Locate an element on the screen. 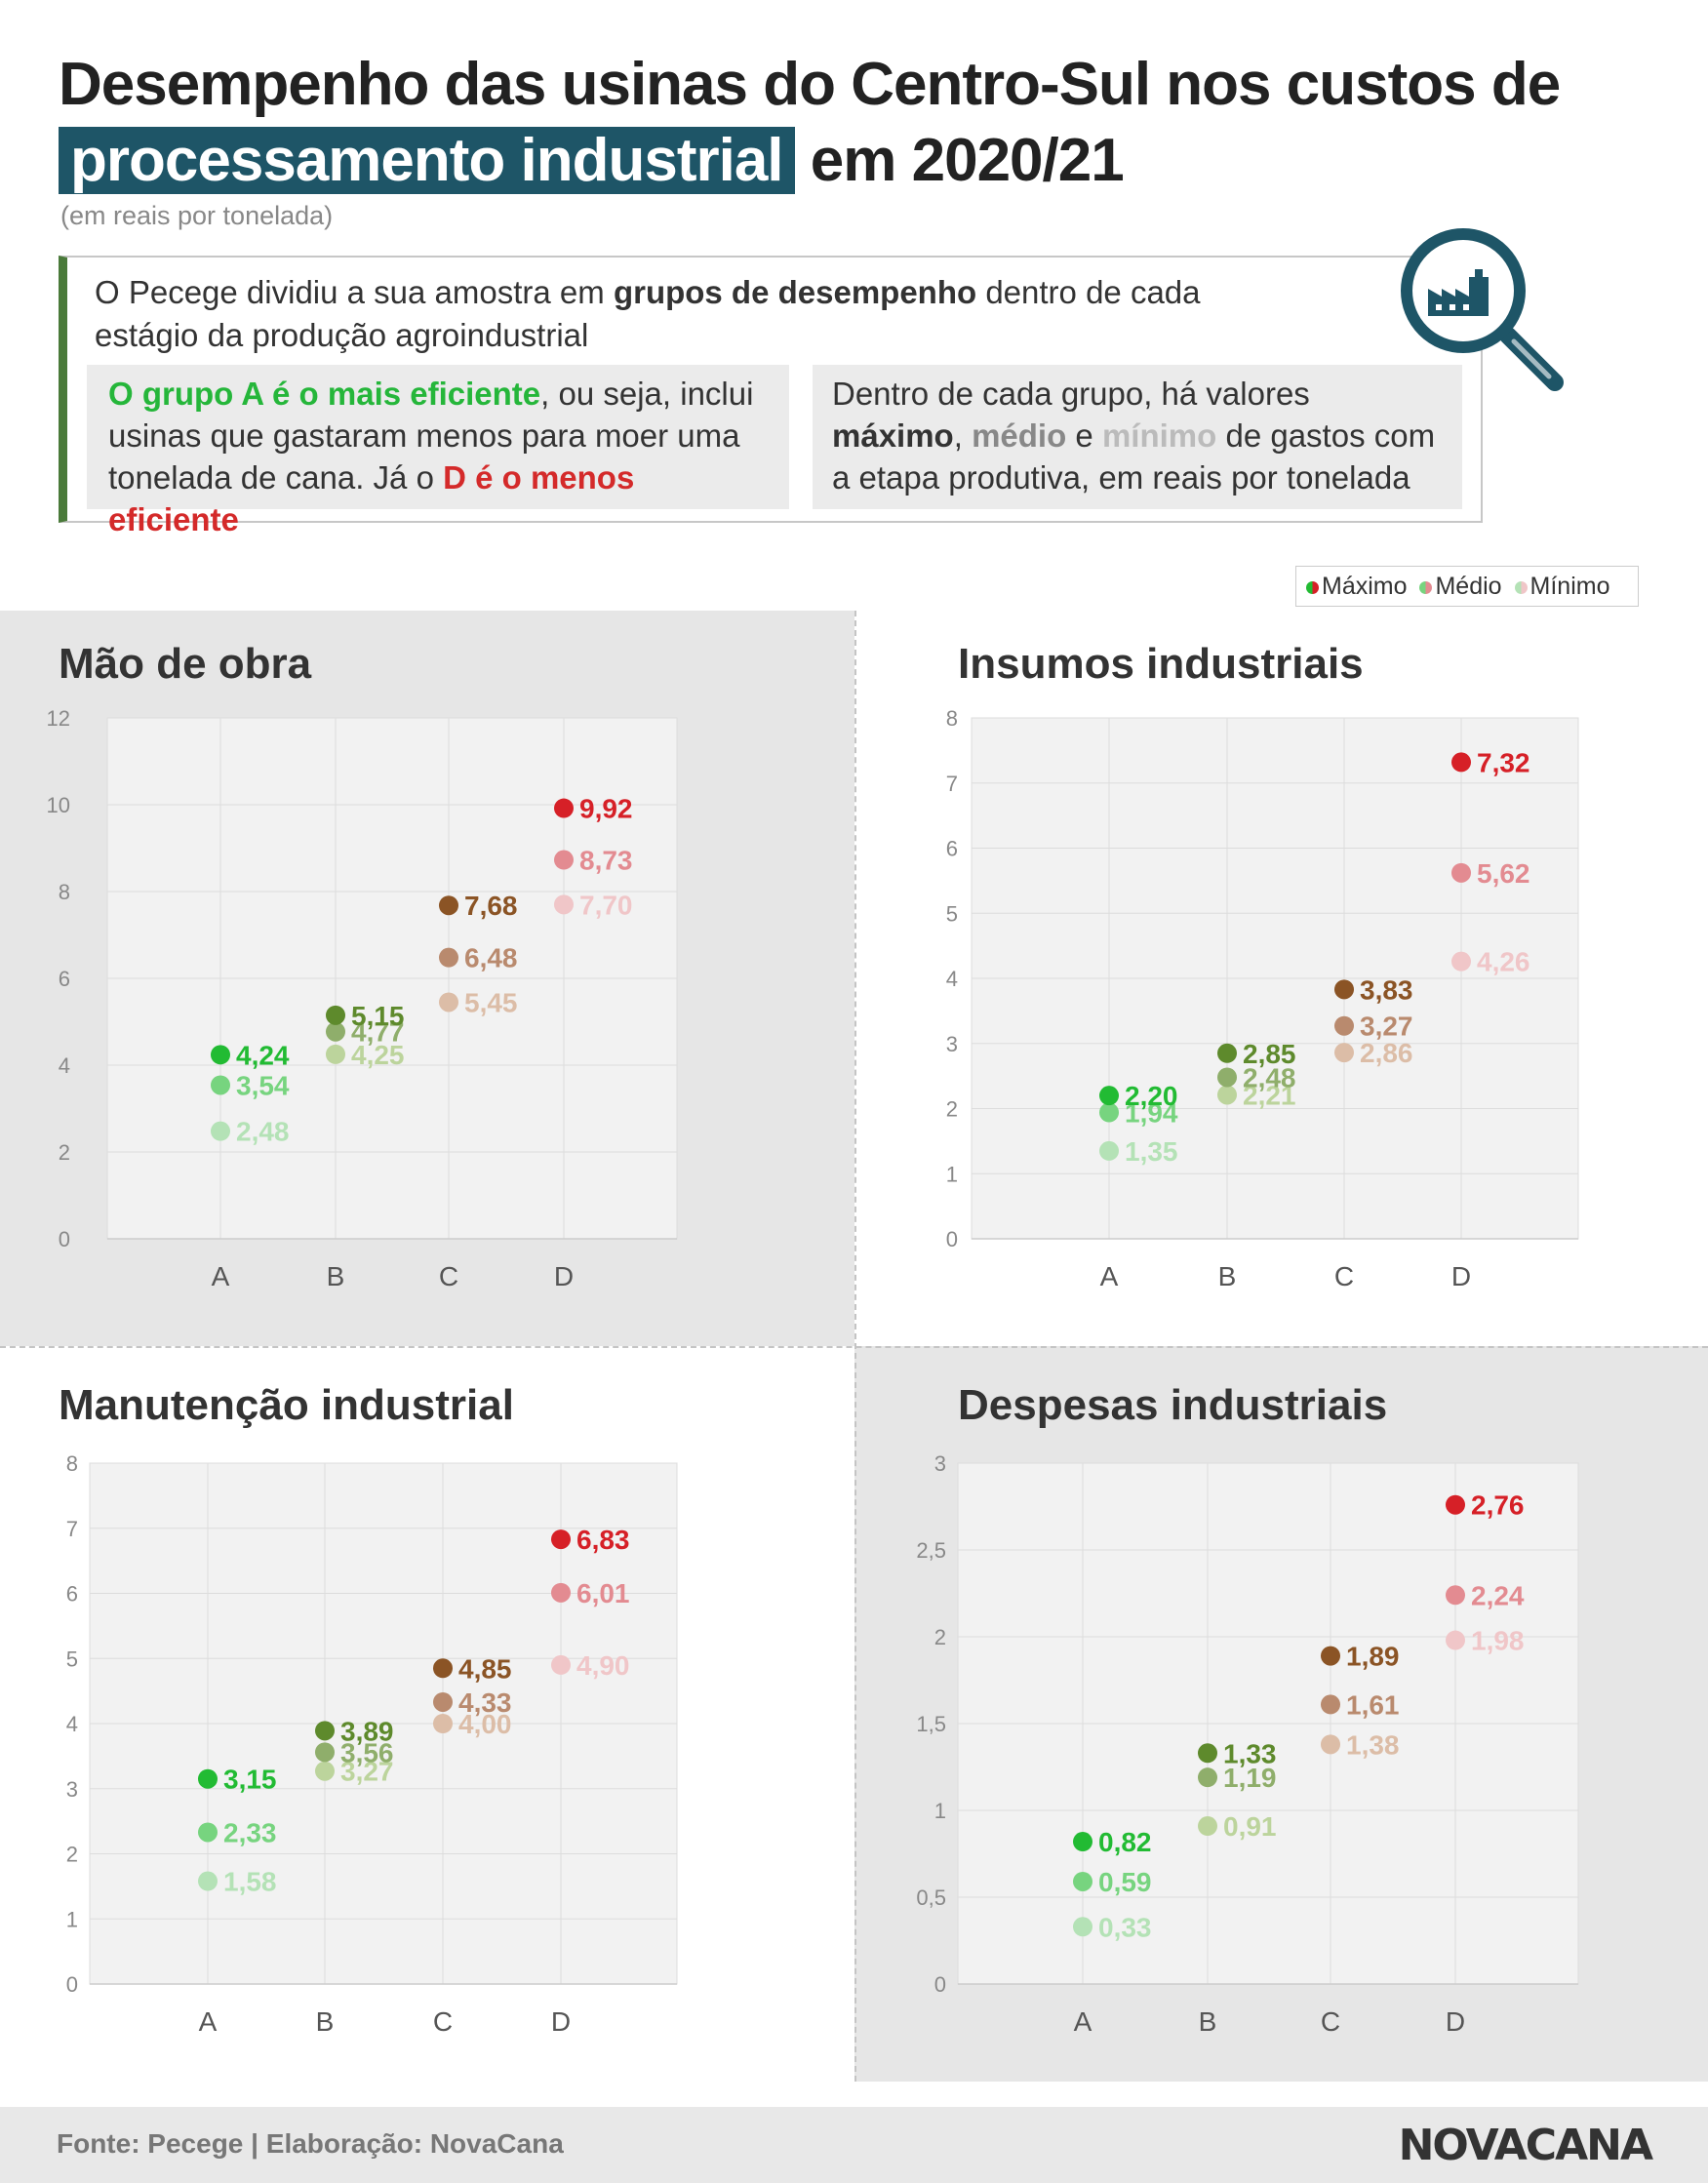  title-highlight: processamento industrial is located at coordinates (427, 160).